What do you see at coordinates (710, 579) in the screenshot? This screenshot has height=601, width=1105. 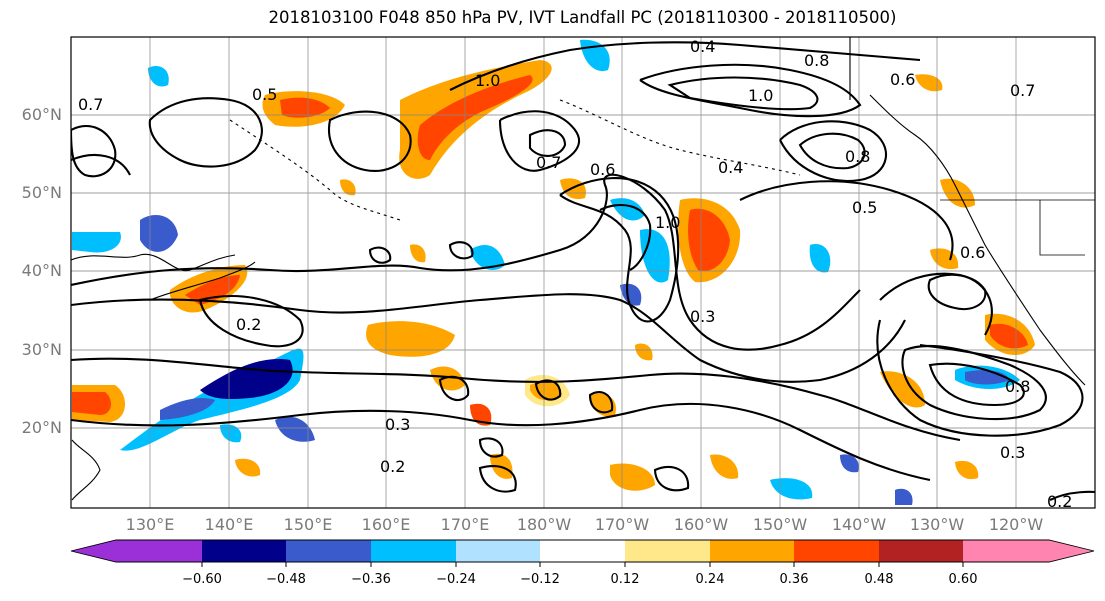 I see `colorbar-tick-label: 0.24` at bounding box center [710, 579].